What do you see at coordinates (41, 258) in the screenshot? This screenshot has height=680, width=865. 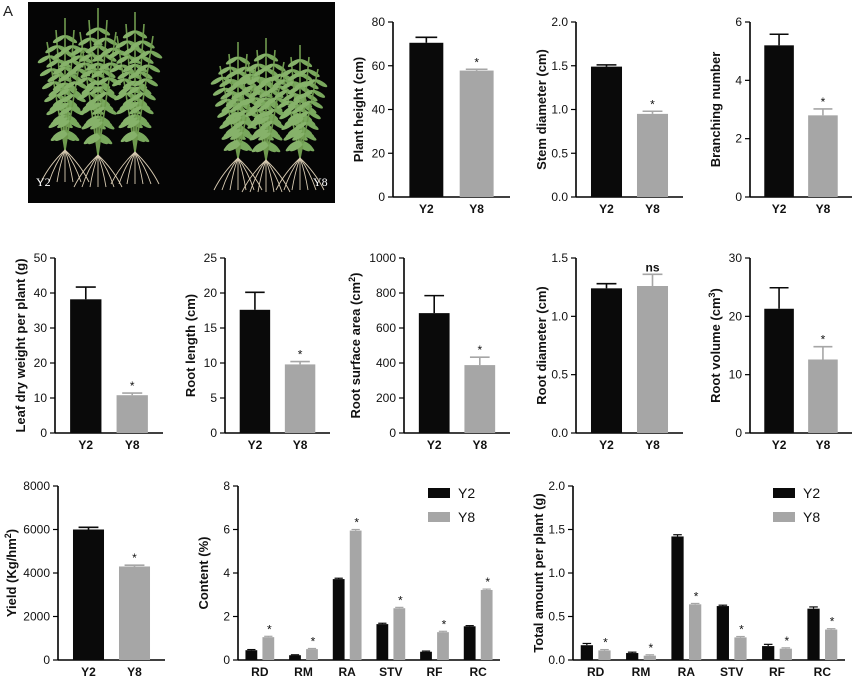 I see `y-tick-label: 50` at bounding box center [41, 258].